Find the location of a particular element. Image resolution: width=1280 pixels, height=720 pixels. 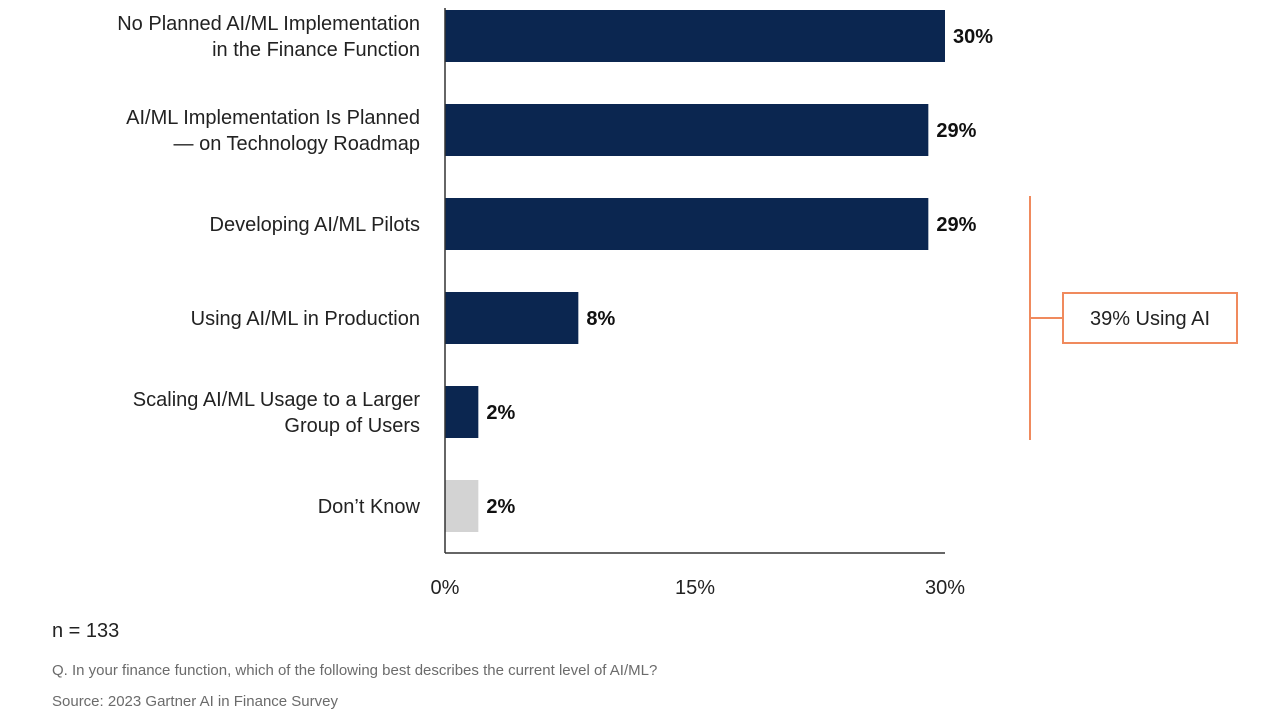

category-label-0-line-1: in the Finance Function is located at coordinates (316, 50).